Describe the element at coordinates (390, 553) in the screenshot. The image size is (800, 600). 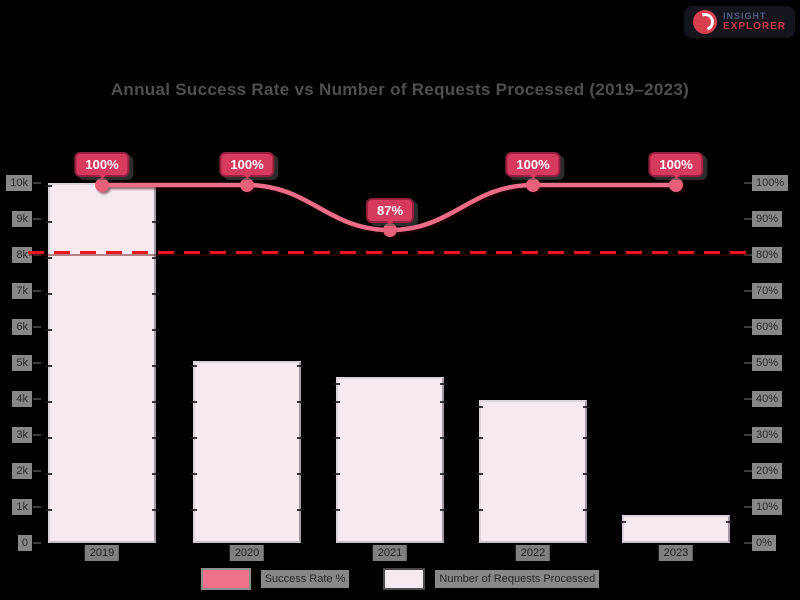
I see `x-axis-label: 2021` at that location.